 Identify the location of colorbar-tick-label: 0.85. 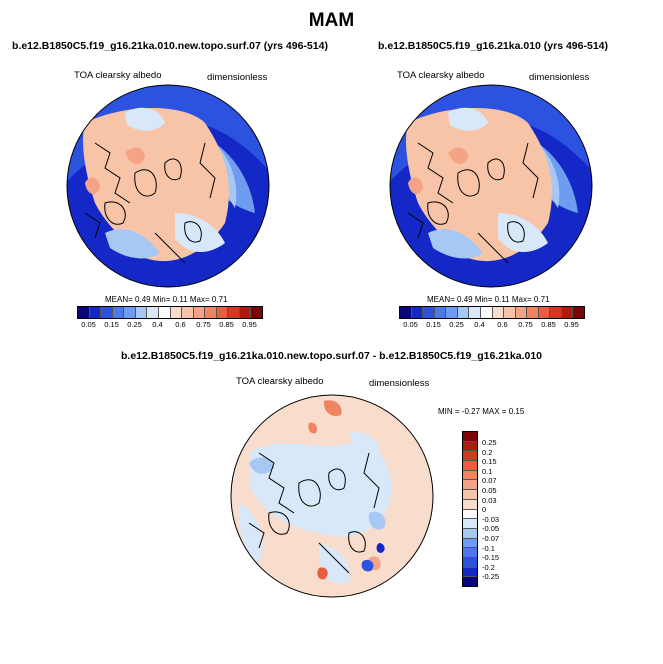
(226, 324).